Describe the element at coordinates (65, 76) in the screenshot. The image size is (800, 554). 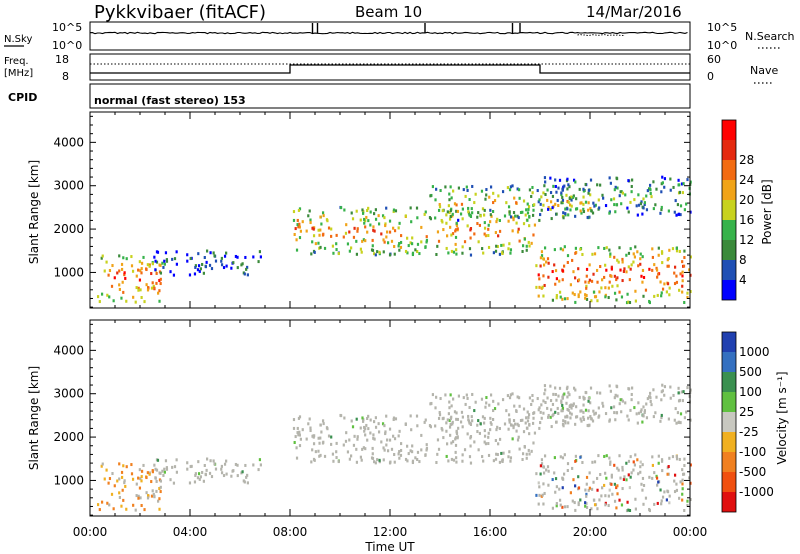
I see `freq-left-tick-bottom: 8` at that location.